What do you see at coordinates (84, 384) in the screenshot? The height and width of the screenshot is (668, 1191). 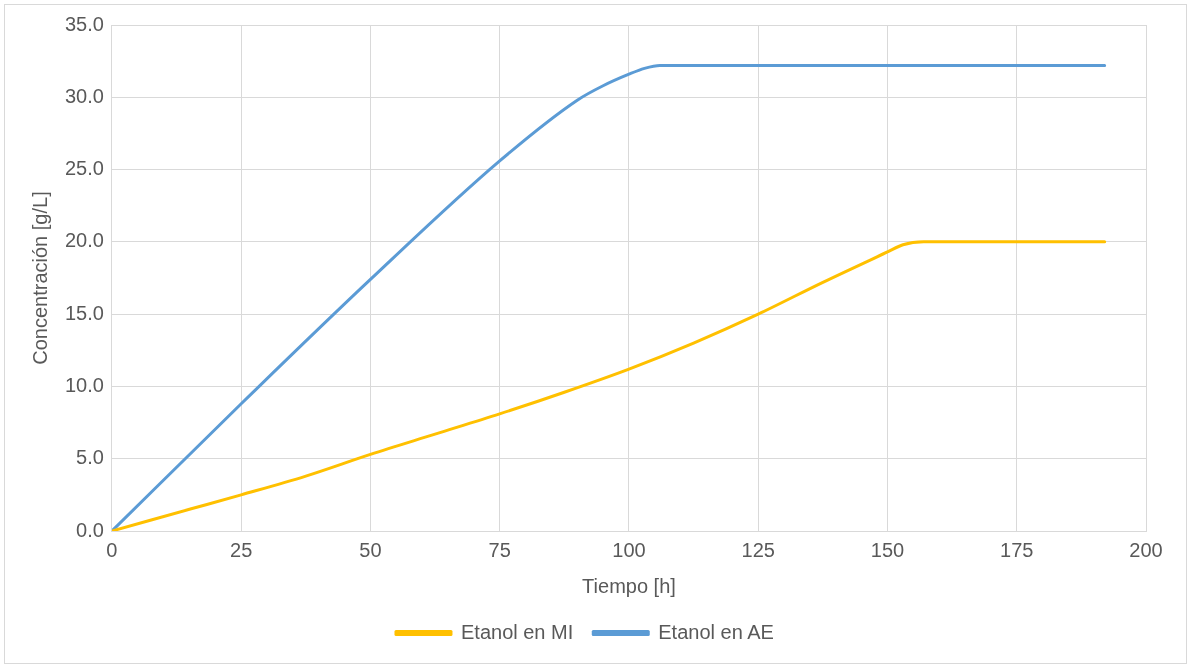 I see `y-tick-label: 10.0` at bounding box center [84, 384].